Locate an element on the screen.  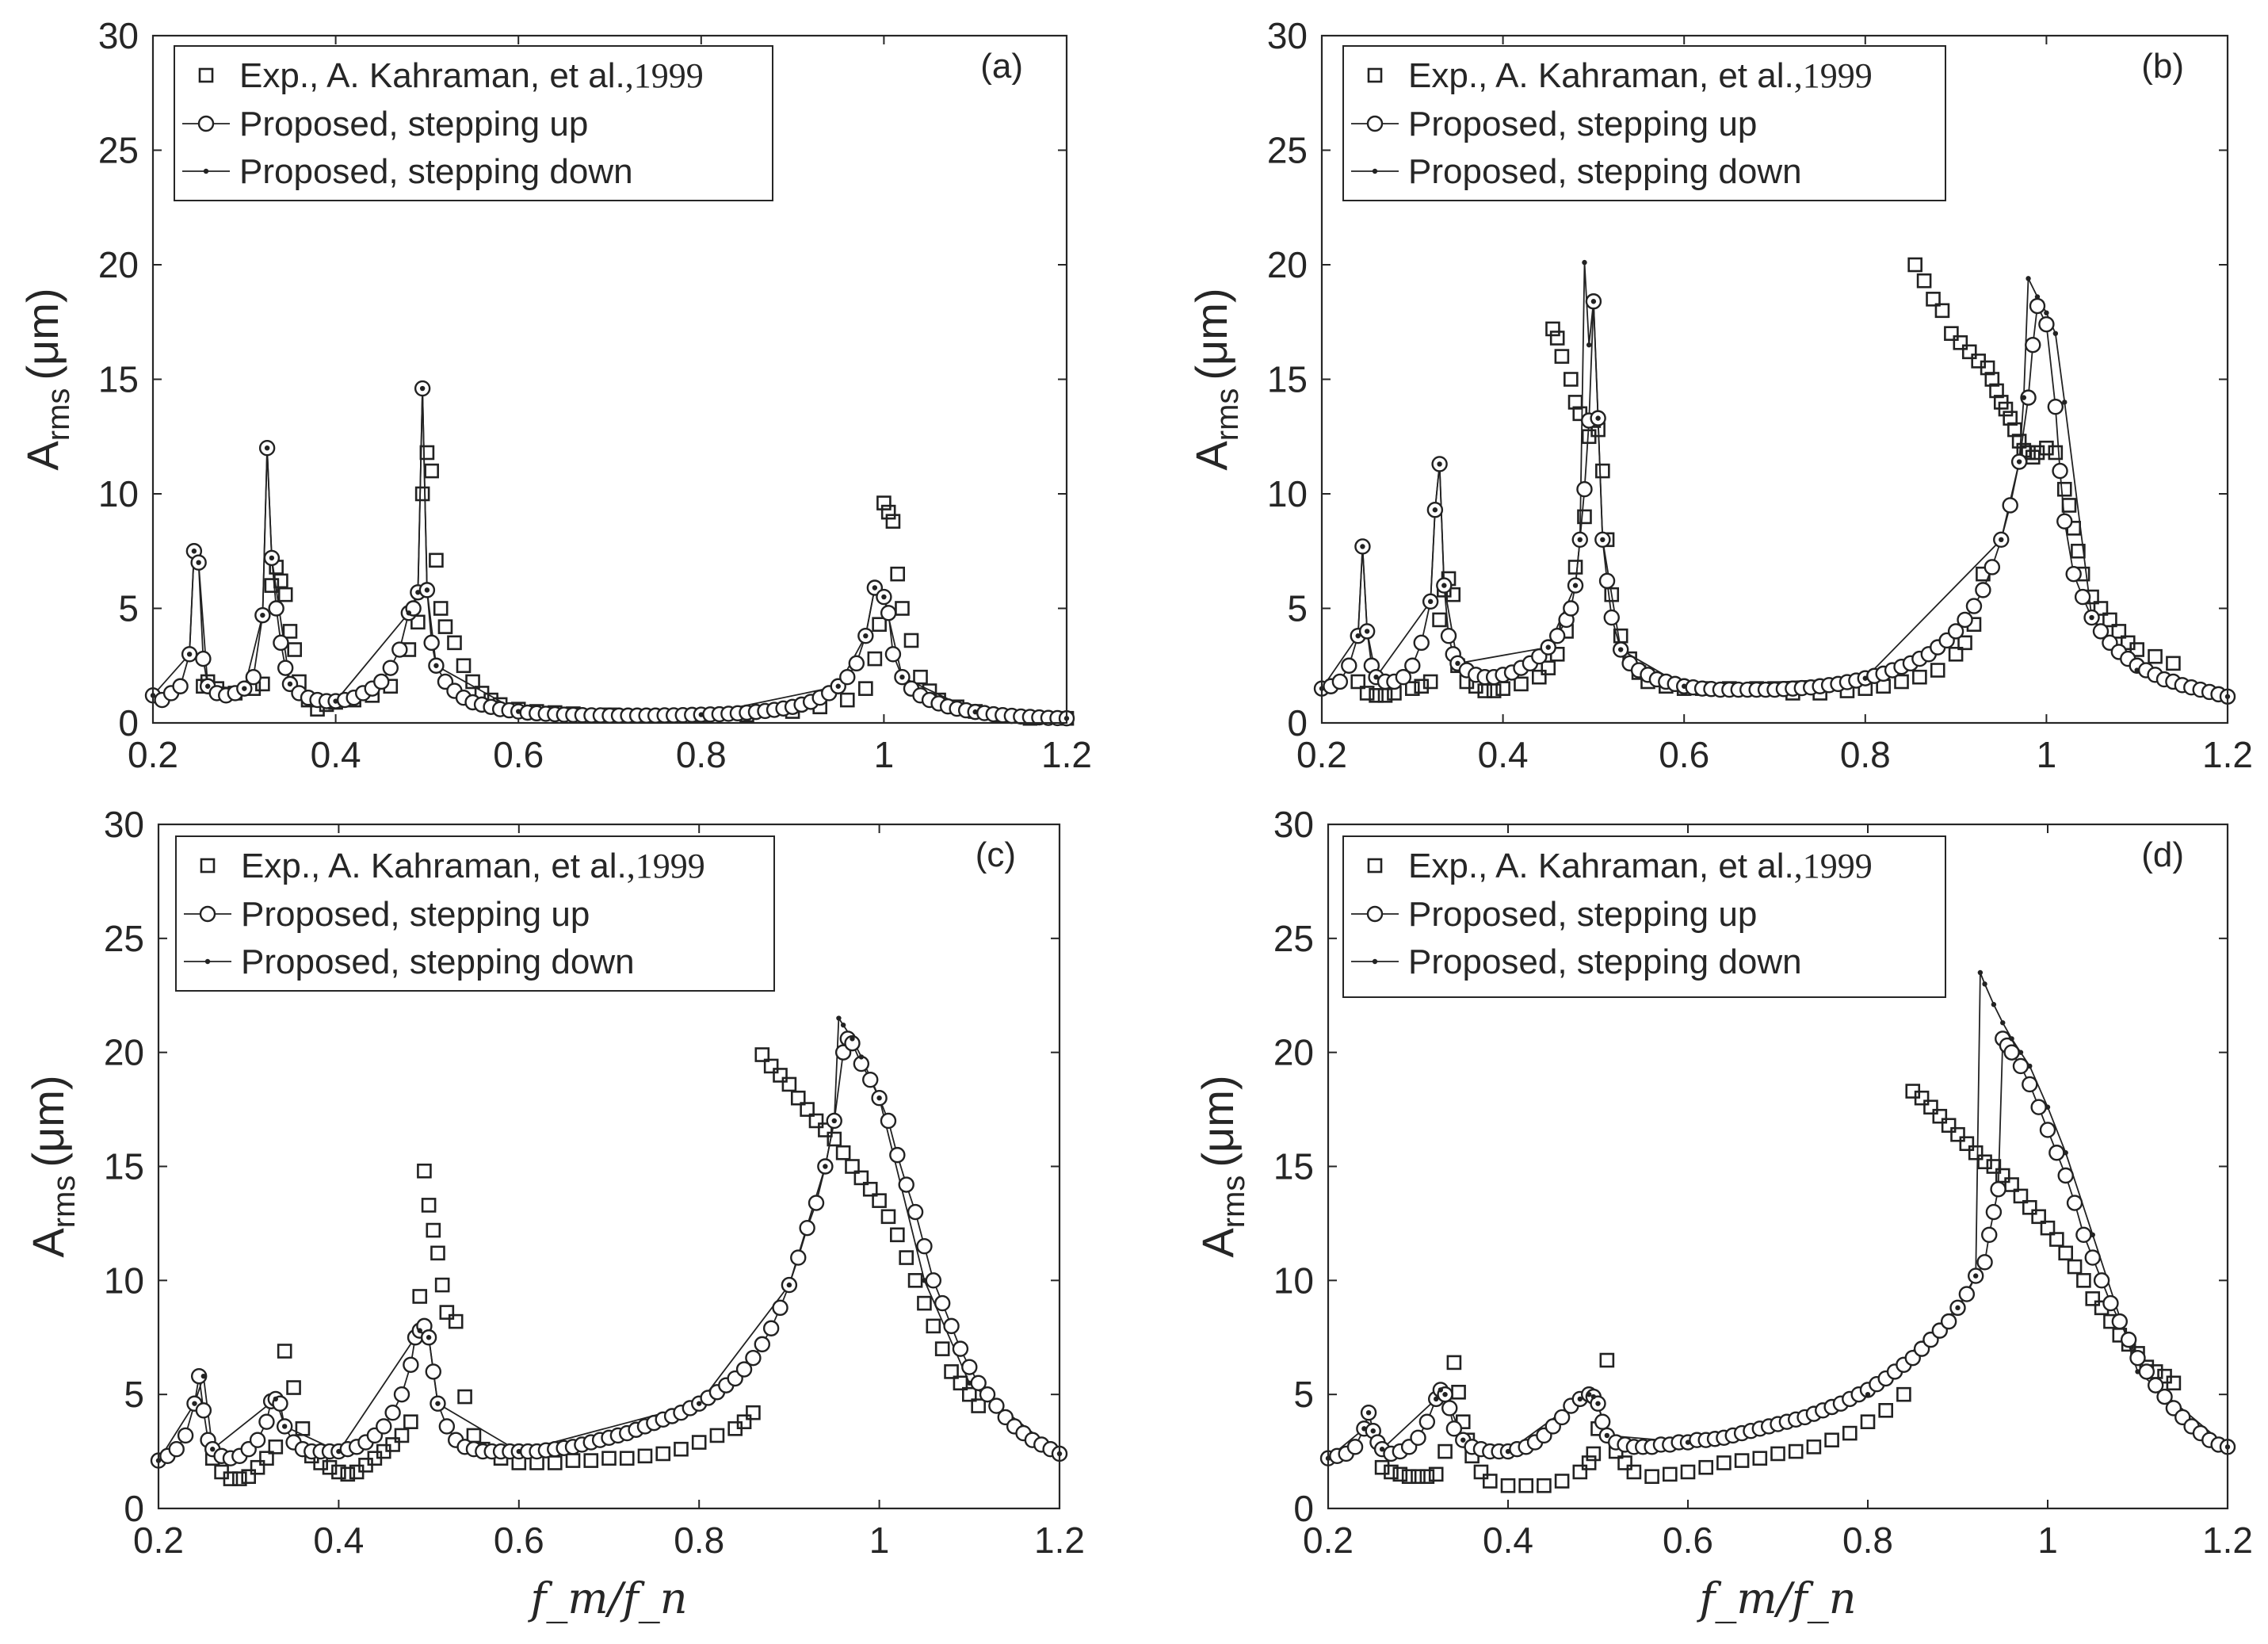
y-tick-label: 25 is located at coordinates (118, 151).